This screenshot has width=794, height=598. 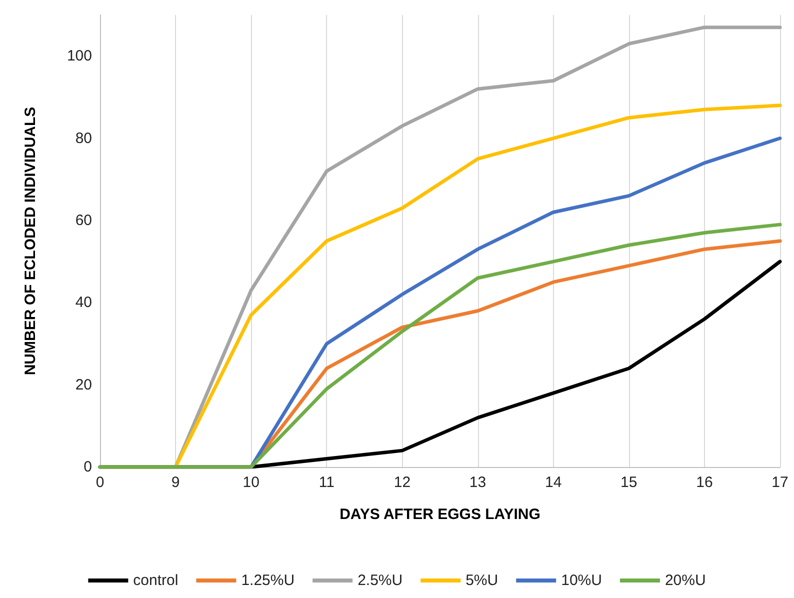 What do you see at coordinates (581, 580) in the screenshot?
I see `legend-label: 10%U` at bounding box center [581, 580].